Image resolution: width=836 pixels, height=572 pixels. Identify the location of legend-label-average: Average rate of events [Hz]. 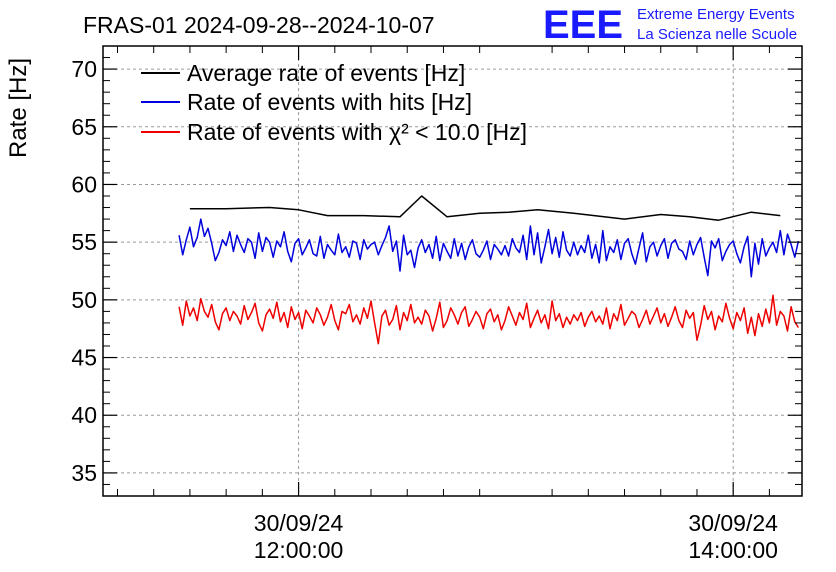
(326, 73).